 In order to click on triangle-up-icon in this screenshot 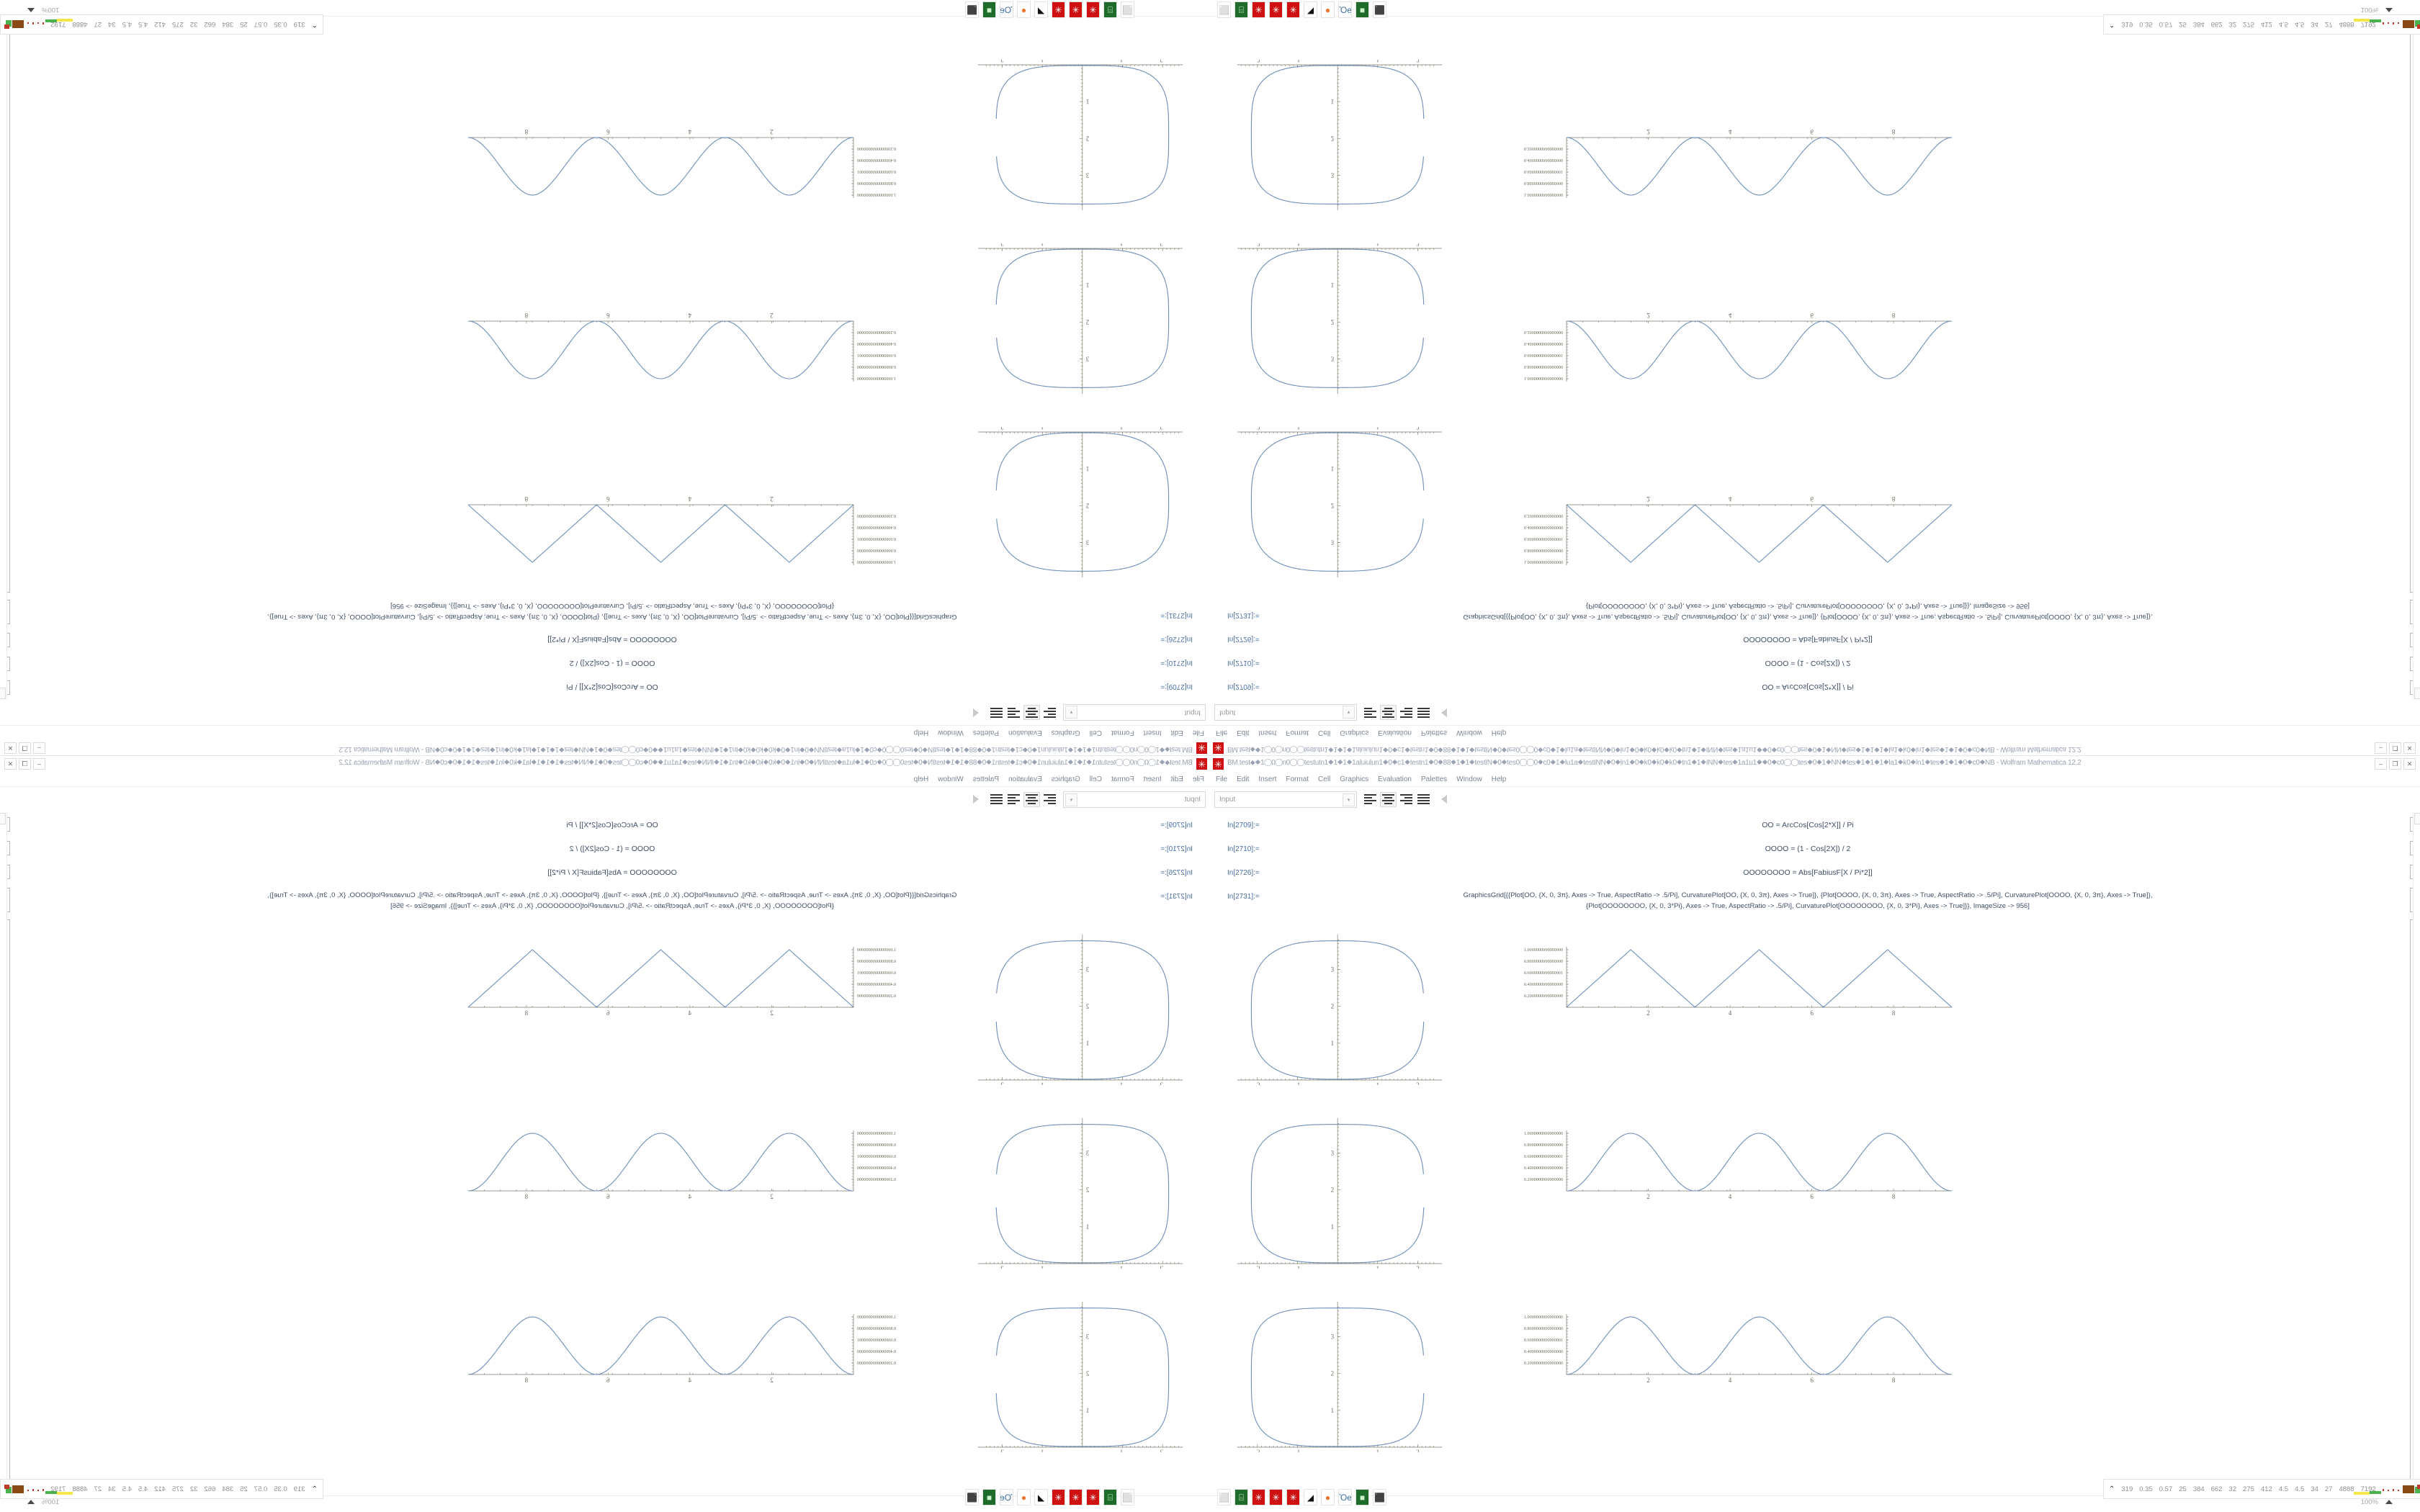, I will do `click(2389, 10)`.